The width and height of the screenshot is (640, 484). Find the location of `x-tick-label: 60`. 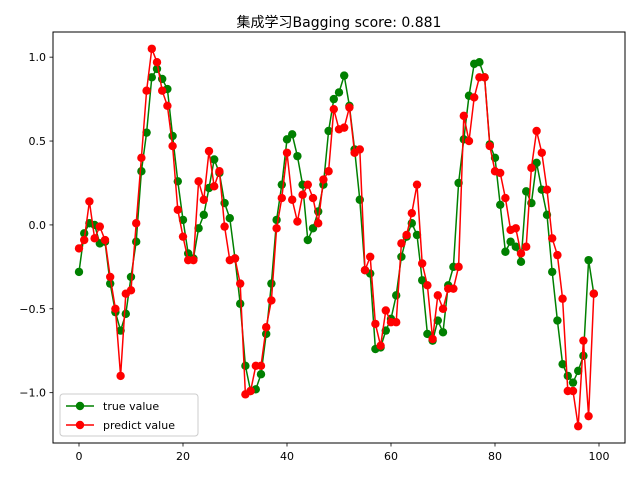

x-tick-label: 60 is located at coordinates (391, 456).